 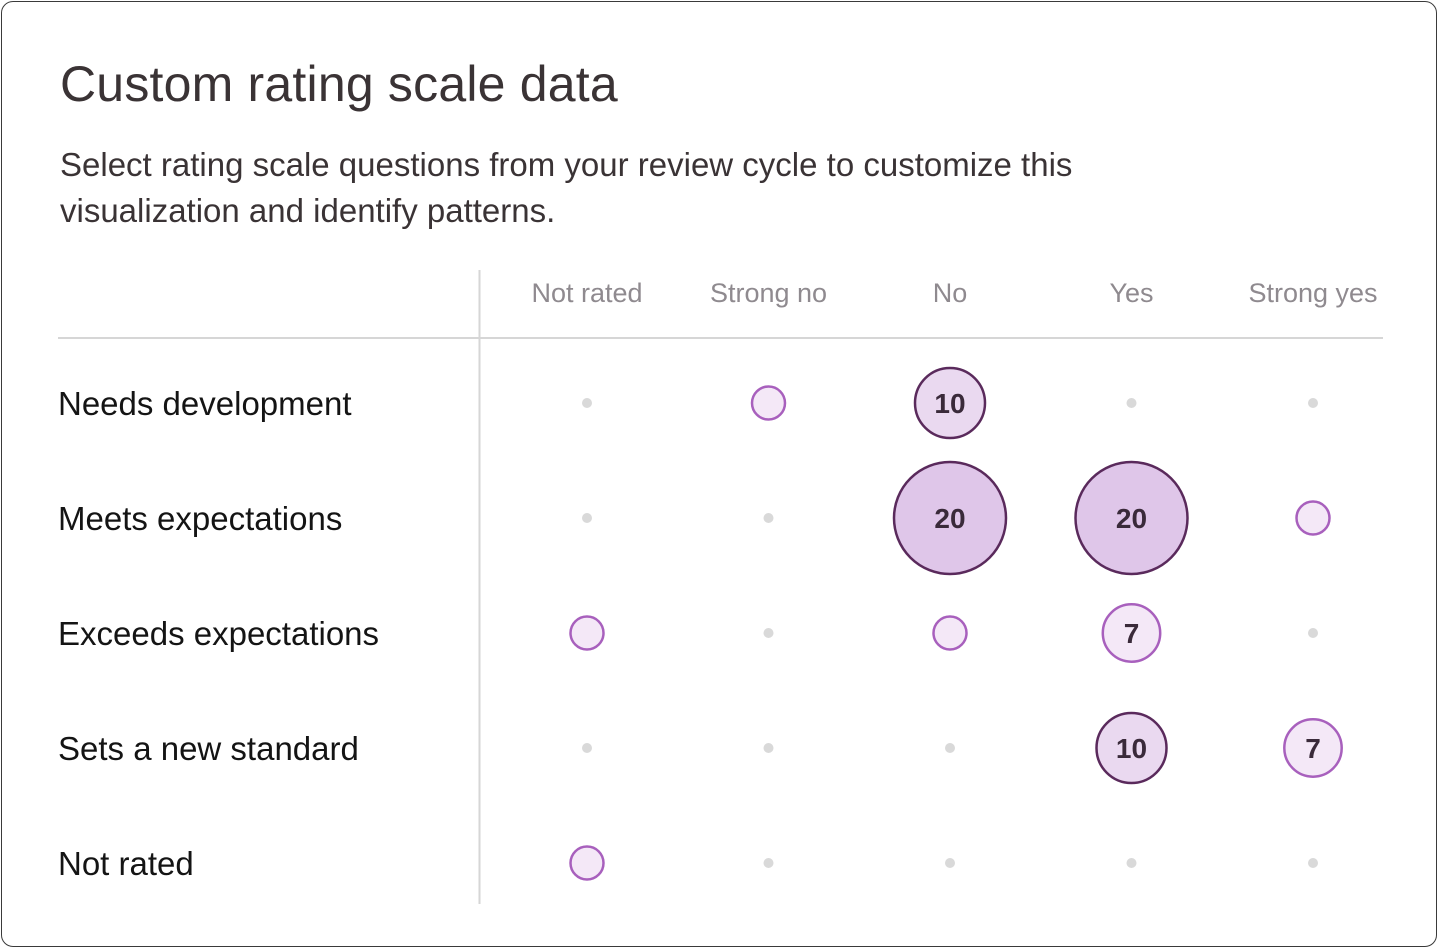 What do you see at coordinates (768, 293) in the screenshot?
I see `column-header-strong-no: Strong no` at bounding box center [768, 293].